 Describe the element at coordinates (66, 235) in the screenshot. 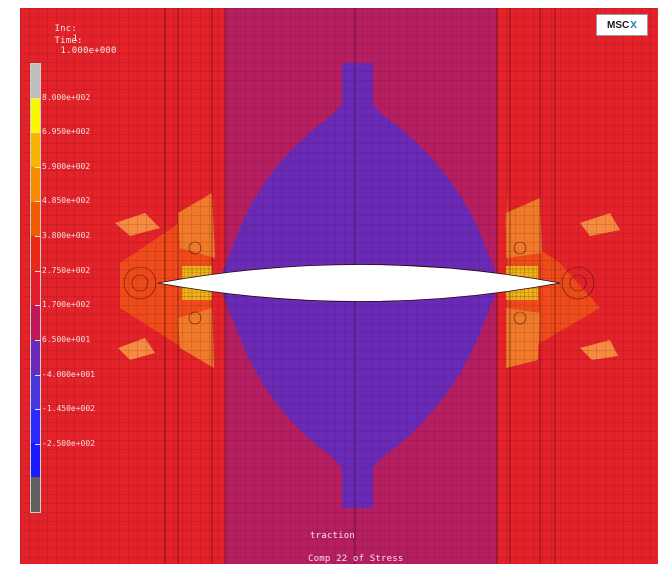

I see `legend-tick-label: 3.800e+002` at that location.